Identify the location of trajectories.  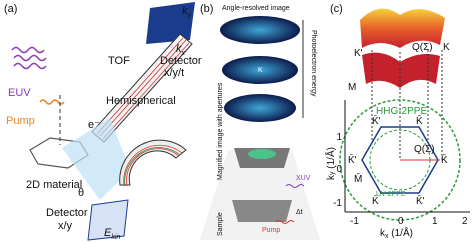
(143, 88).